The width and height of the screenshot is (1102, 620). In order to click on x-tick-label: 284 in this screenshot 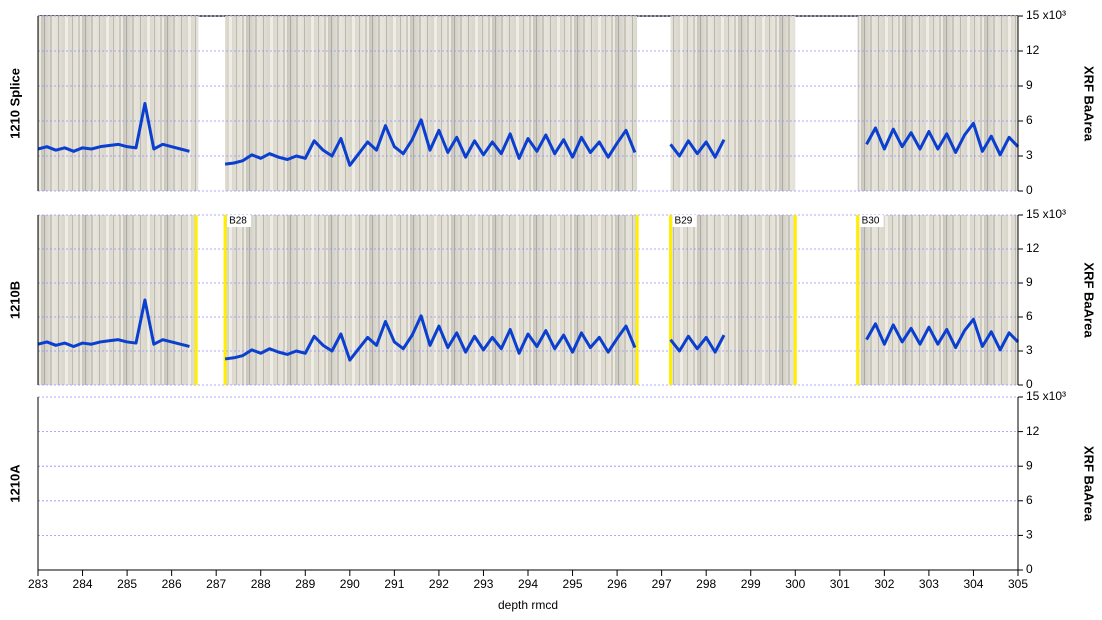, I will do `click(83, 584)`.